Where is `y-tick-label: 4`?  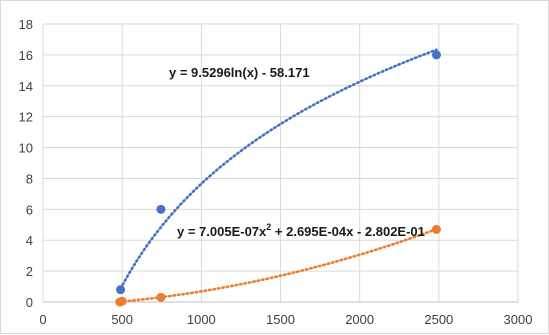 y-tick-label: 4 is located at coordinates (29, 240).